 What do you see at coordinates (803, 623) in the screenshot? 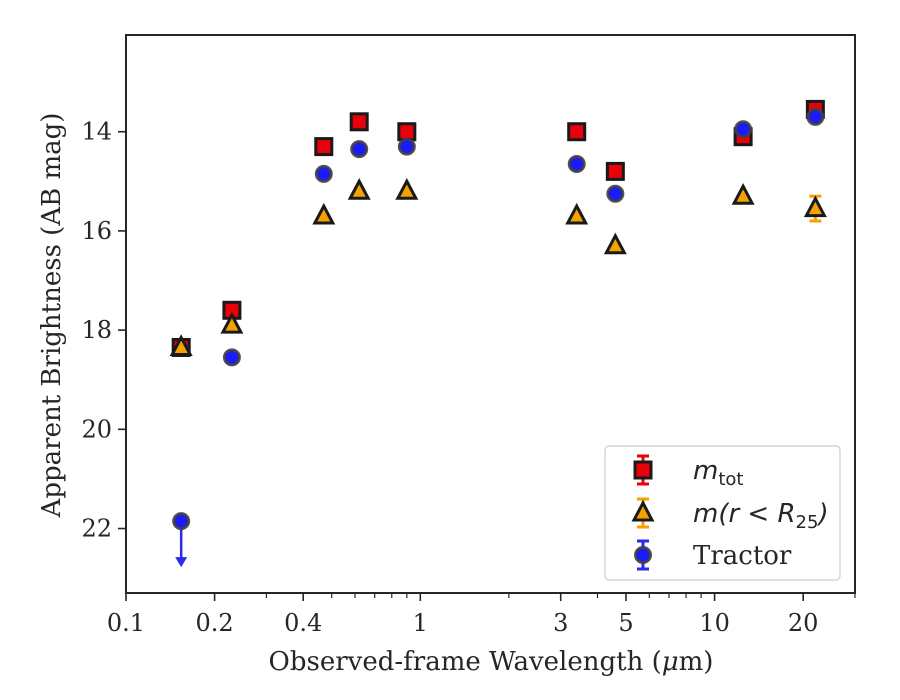
I see `x-tick-label: 20` at bounding box center [803, 623].